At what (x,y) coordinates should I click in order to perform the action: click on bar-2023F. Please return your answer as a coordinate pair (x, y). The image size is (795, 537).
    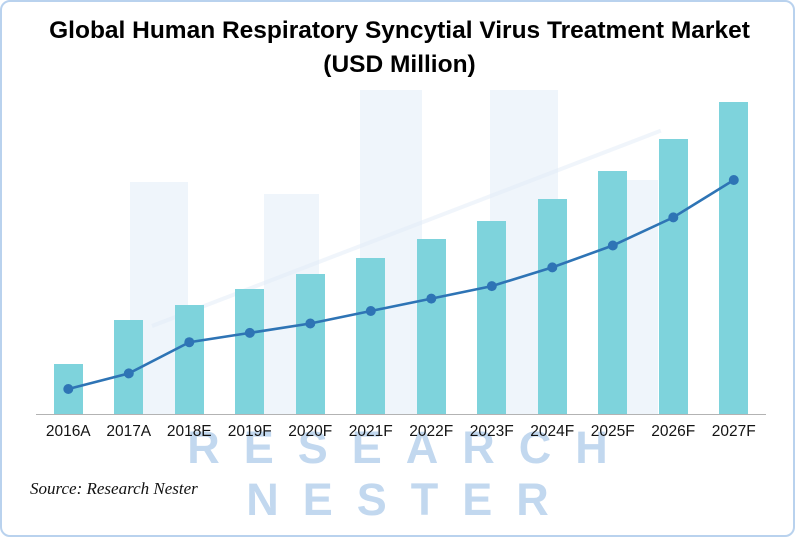
    Looking at the image, I should click on (492, 317).